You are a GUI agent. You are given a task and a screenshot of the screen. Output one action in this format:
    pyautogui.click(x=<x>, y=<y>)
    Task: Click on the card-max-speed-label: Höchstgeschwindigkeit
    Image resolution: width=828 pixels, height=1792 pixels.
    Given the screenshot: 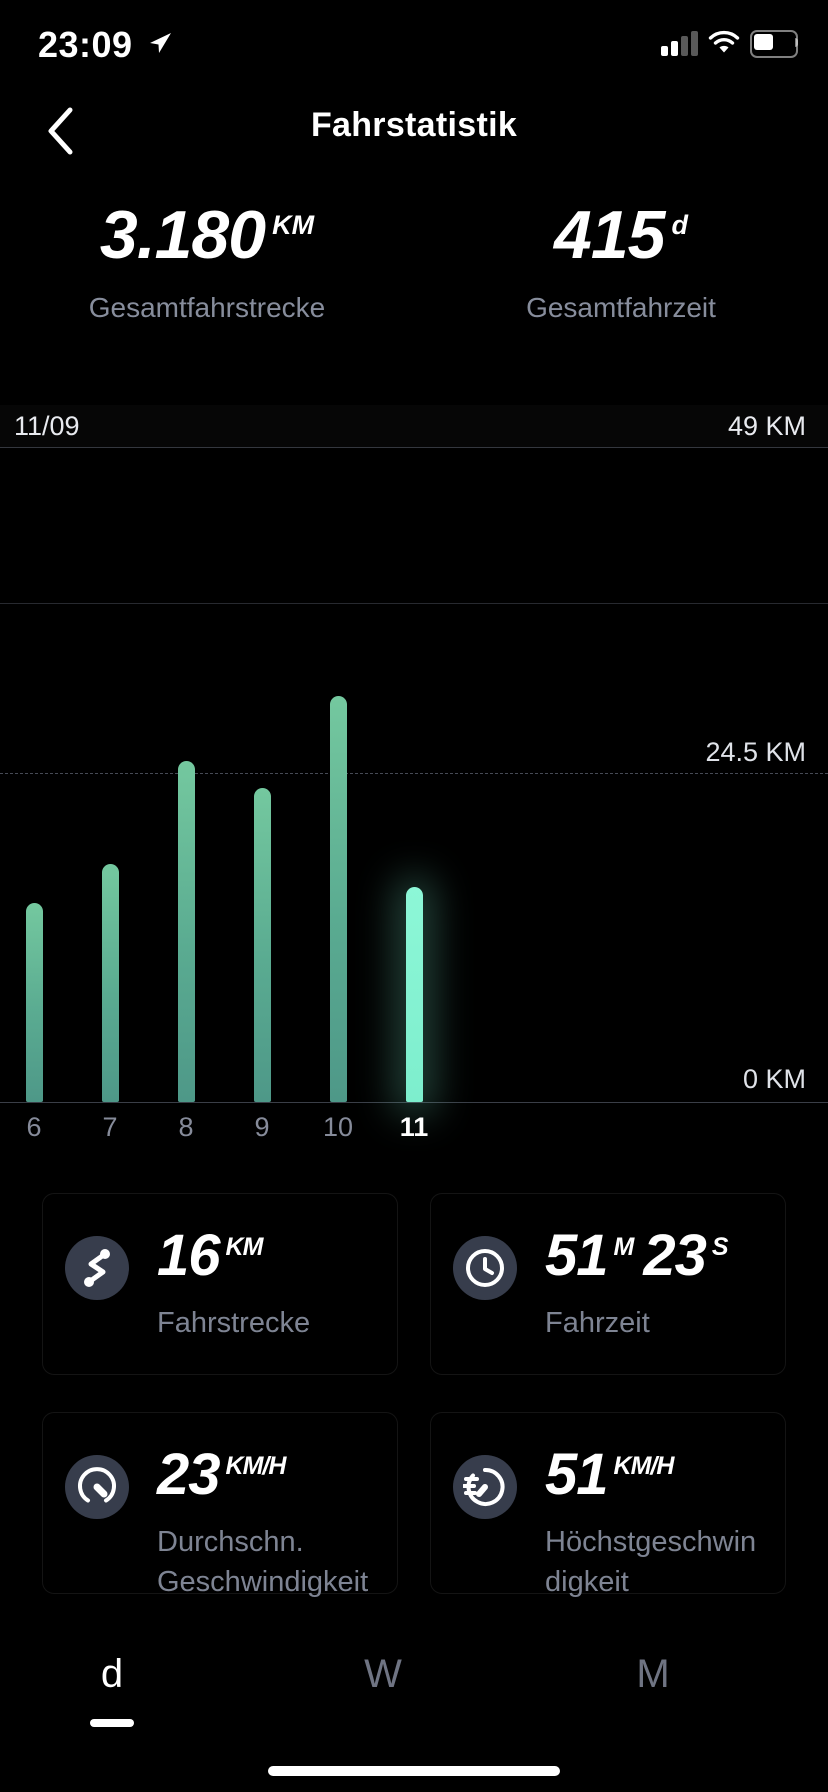 What is the action you would take?
    pyautogui.click(x=651, y=1562)
    